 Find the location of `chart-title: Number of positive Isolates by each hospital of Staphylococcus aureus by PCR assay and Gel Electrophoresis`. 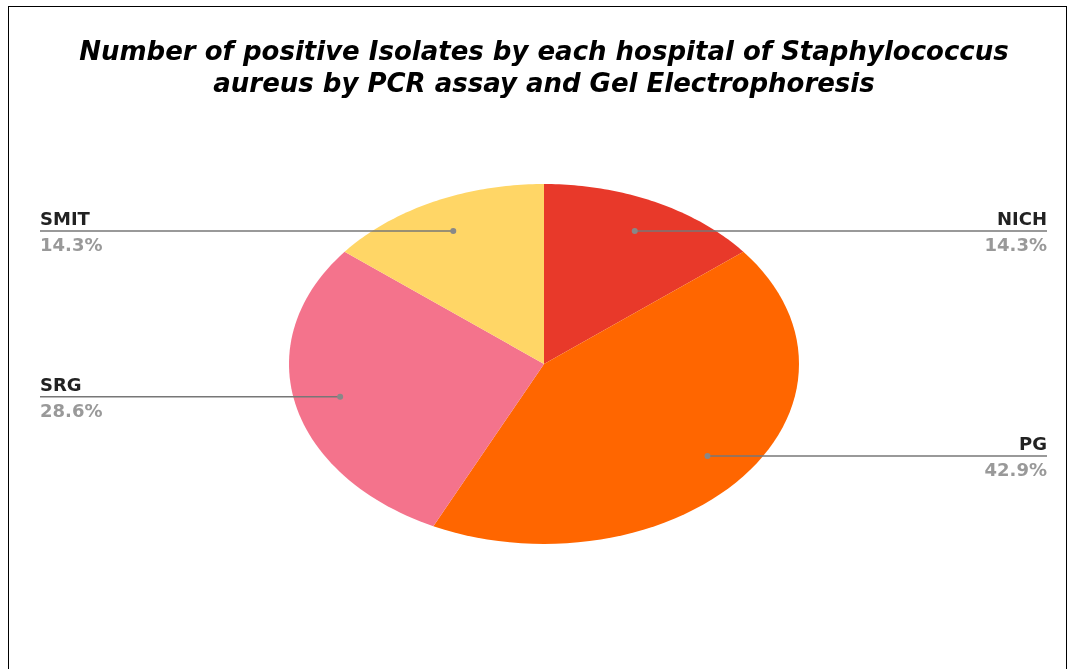

chart-title: Number of positive Isolates by each hospital of Staphylococcus aureus by PCR assay and Gel Electrophoresis is located at coordinates (544, 67).